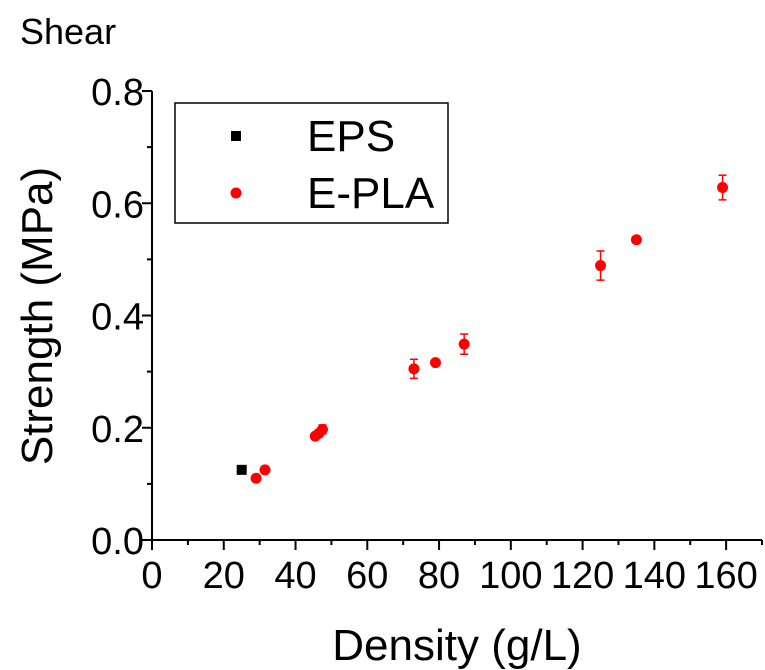 The width and height of the screenshot is (765, 670). What do you see at coordinates (117, 93) in the screenshot?
I see `y-tick-label: 0.8` at bounding box center [117, 93].